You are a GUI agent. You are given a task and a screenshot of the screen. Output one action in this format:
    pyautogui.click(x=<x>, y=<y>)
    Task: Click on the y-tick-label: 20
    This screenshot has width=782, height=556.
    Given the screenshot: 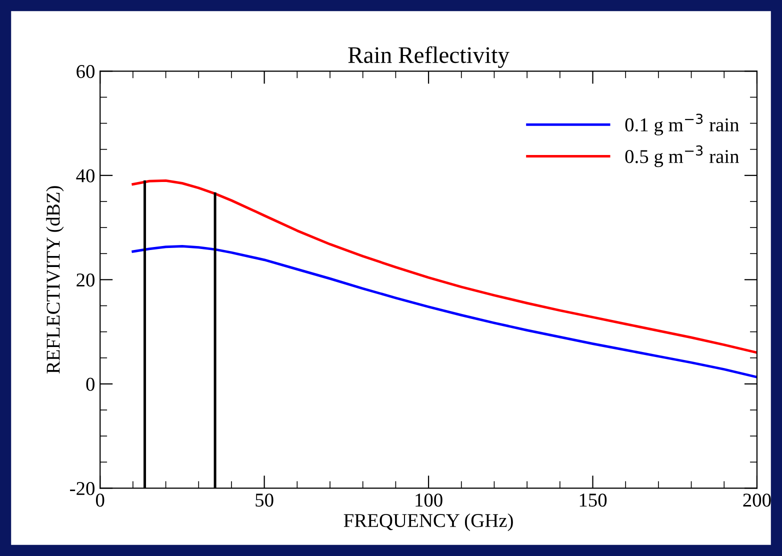 What is the action you would take?
    pyautogui.click(x=85, y=280)
    